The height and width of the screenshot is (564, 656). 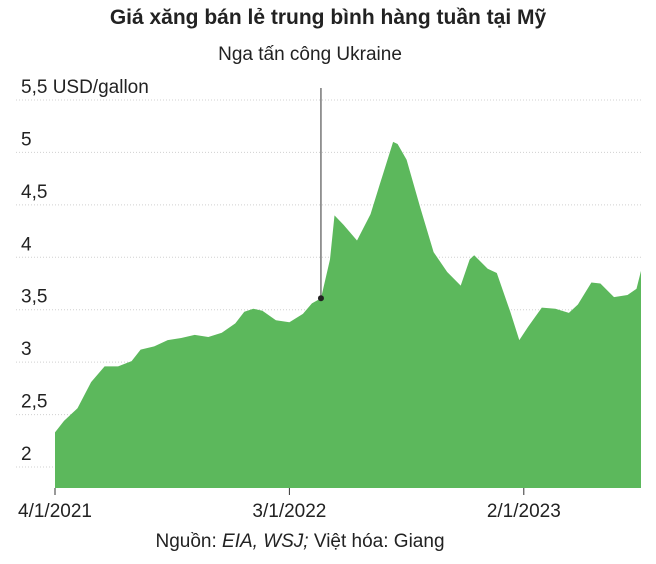 I want to click on x-tick-label: 4/1/2021, so click(x=55, y=511).